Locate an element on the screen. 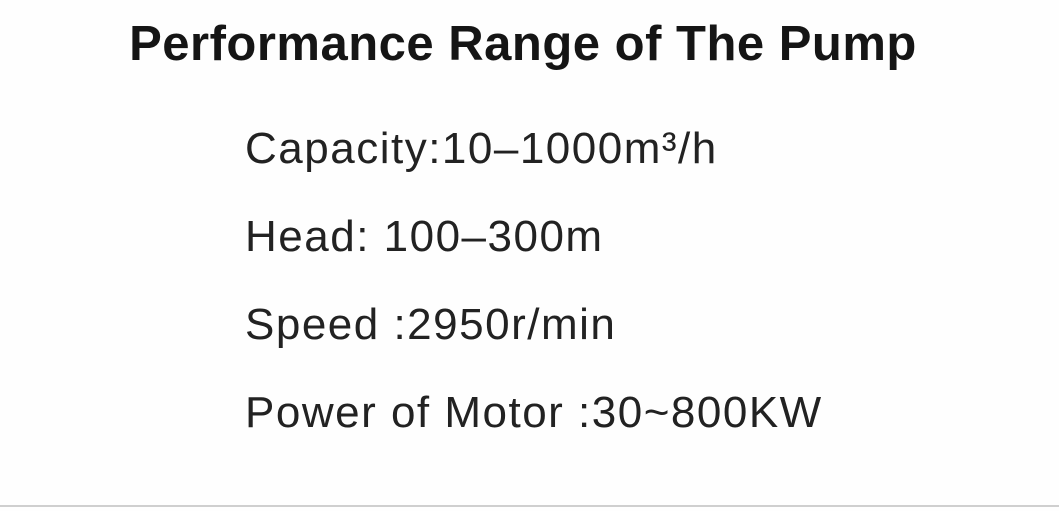  divider is located at coordinates (529, 506).